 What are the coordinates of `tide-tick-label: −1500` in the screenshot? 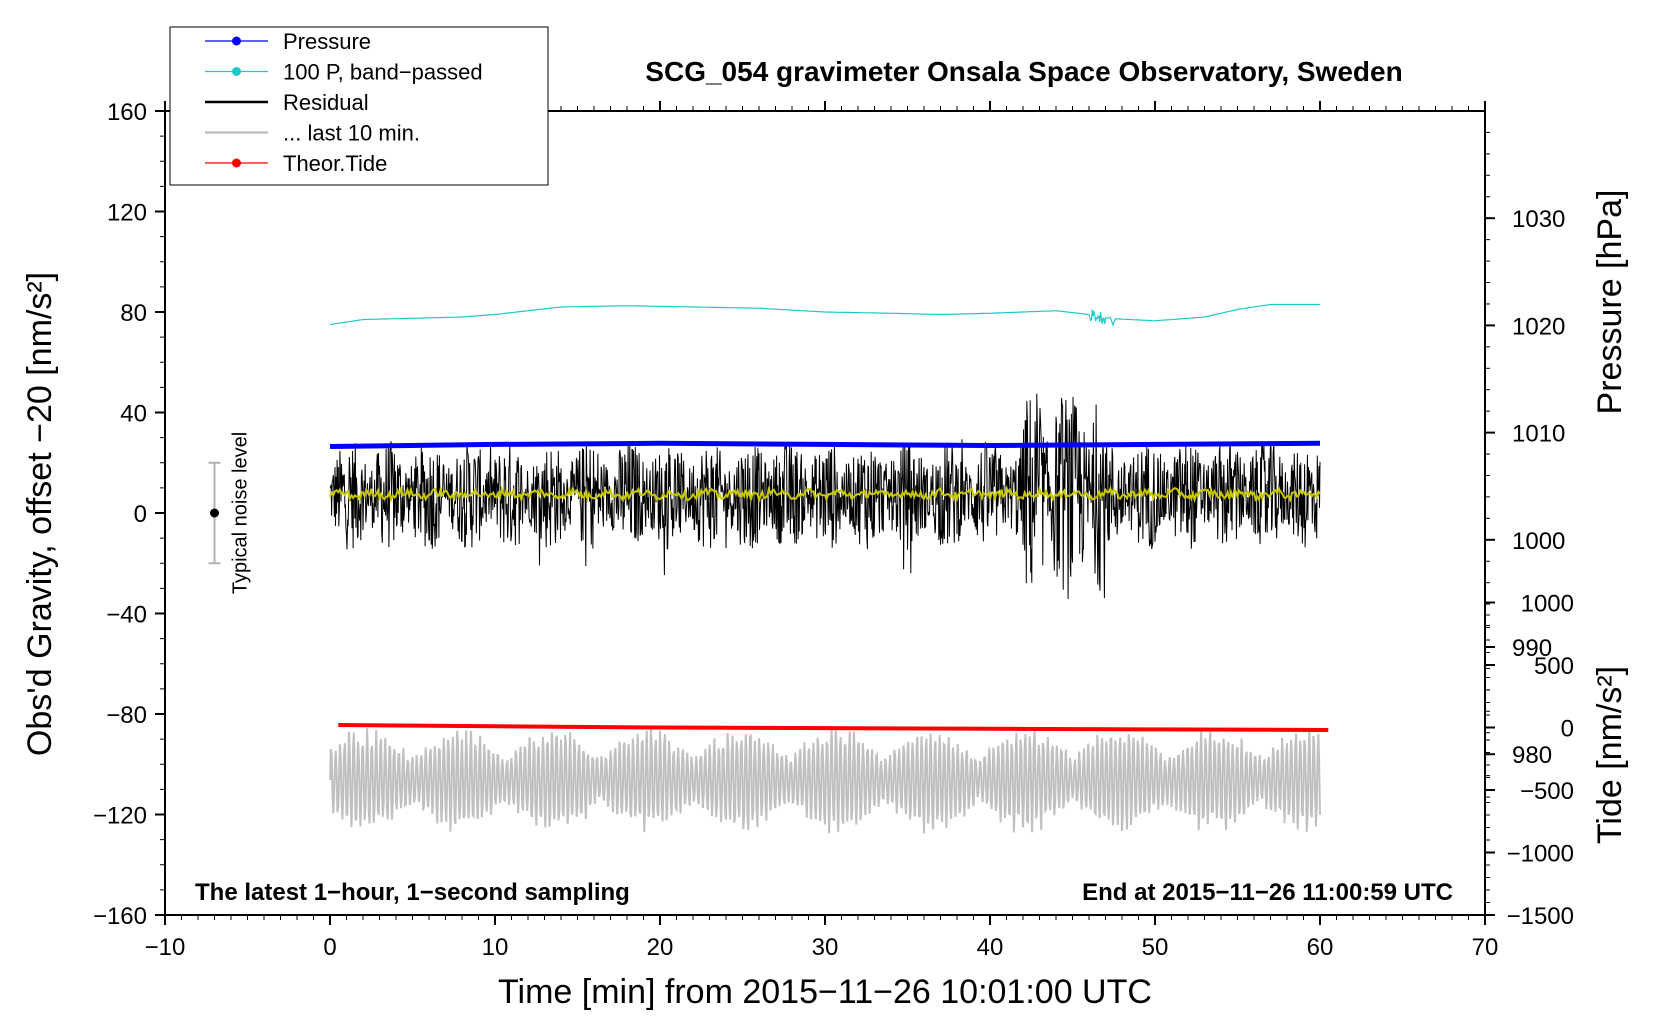 It's located at (1540, 916).